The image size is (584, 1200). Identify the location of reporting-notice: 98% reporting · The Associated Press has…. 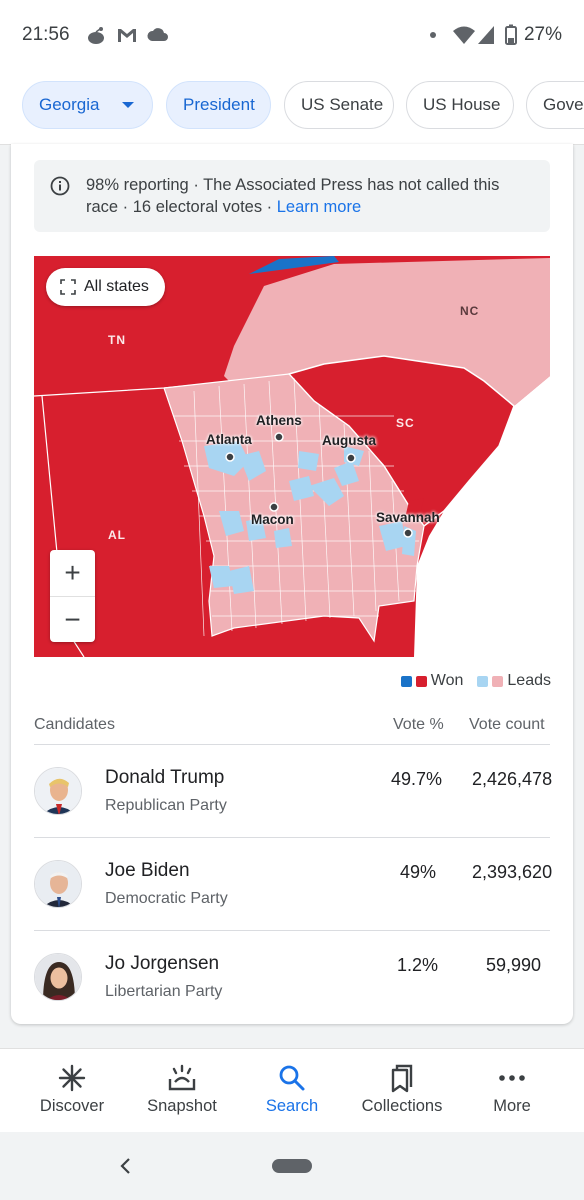
(292, 196).